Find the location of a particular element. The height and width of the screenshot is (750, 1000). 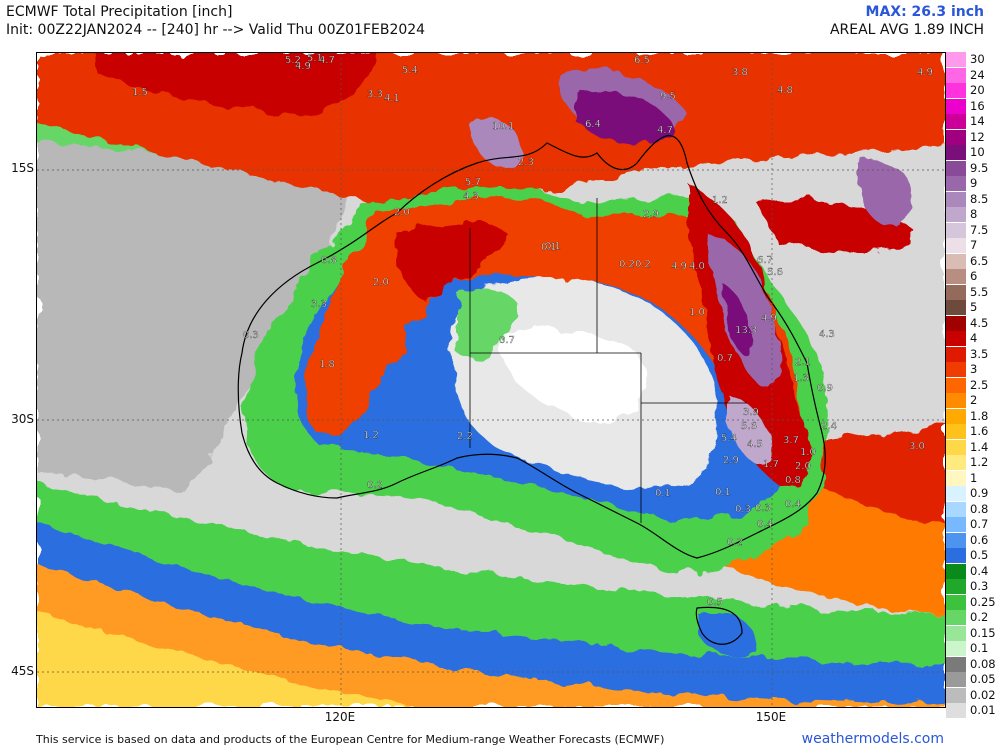

legend-item: 3 is located at coordinates (973, 369).